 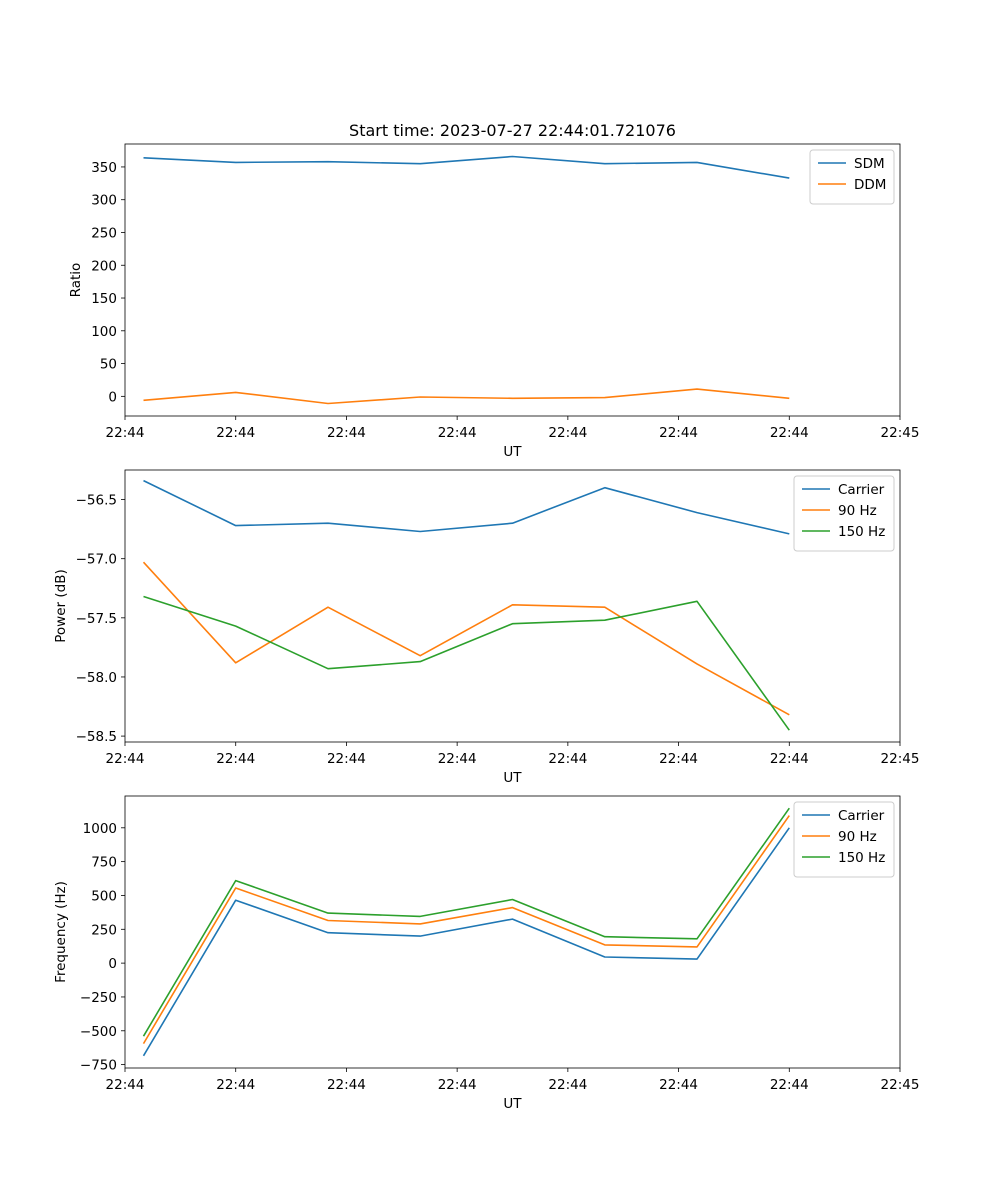 I want to click on y-tick-label: −58.0, so click(x=96, y=678).